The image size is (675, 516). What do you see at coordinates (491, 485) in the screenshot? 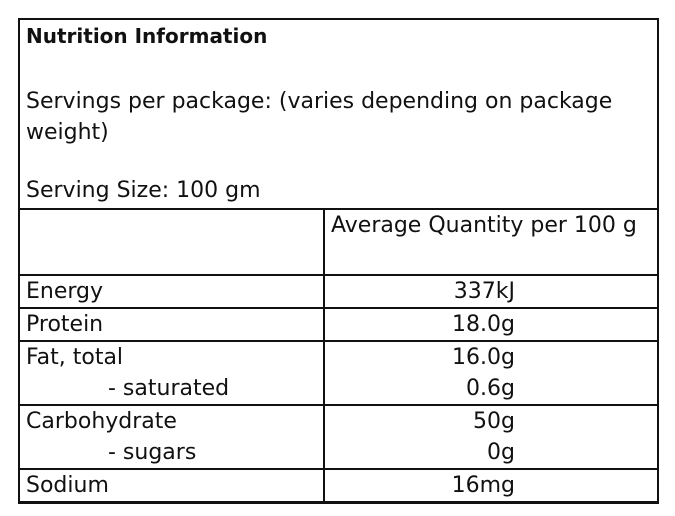
I see `row-value: 16mg` at bounding box center [491, 485].